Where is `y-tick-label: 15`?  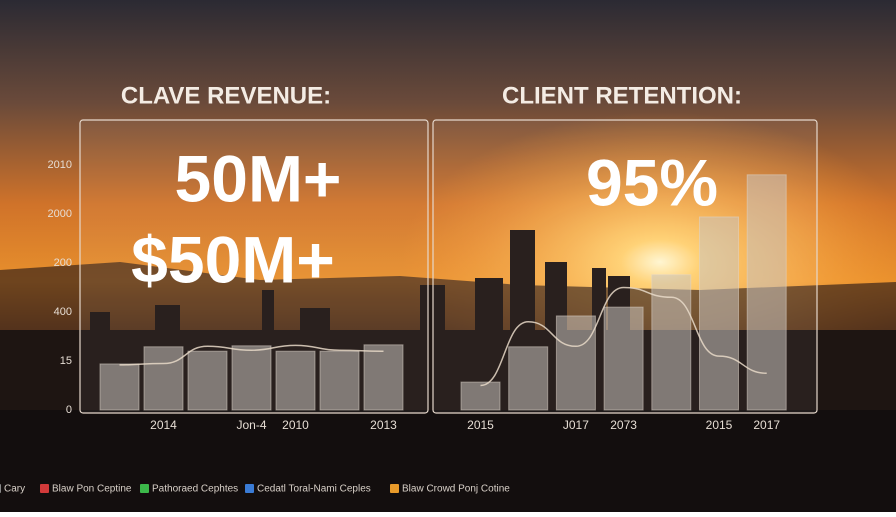
y-tick-label: 15 is located at coordinates (66, 361).